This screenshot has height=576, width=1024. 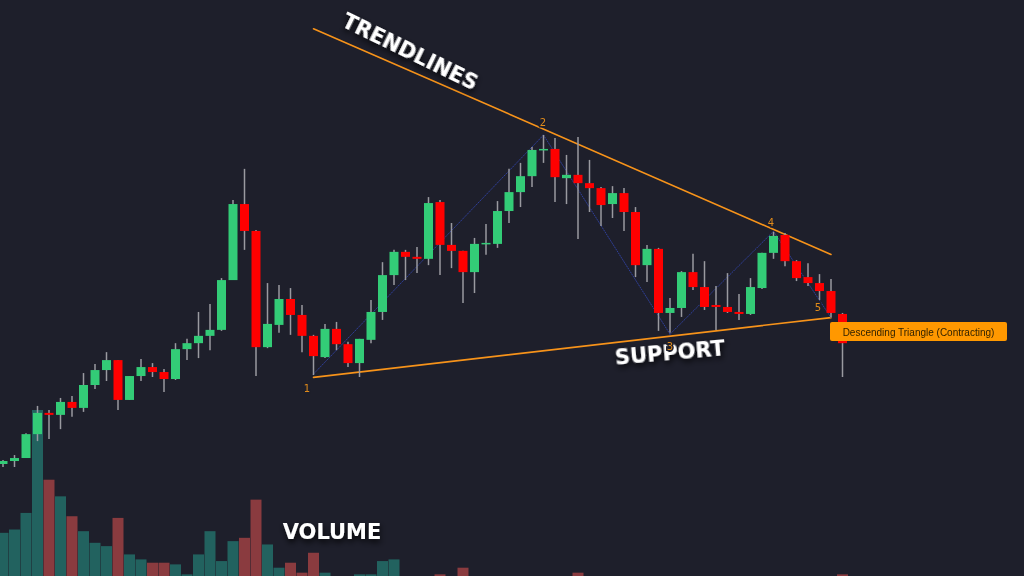 I want to click on annotation: Descending Triangle (Contracting), so click(x=918, y=332).